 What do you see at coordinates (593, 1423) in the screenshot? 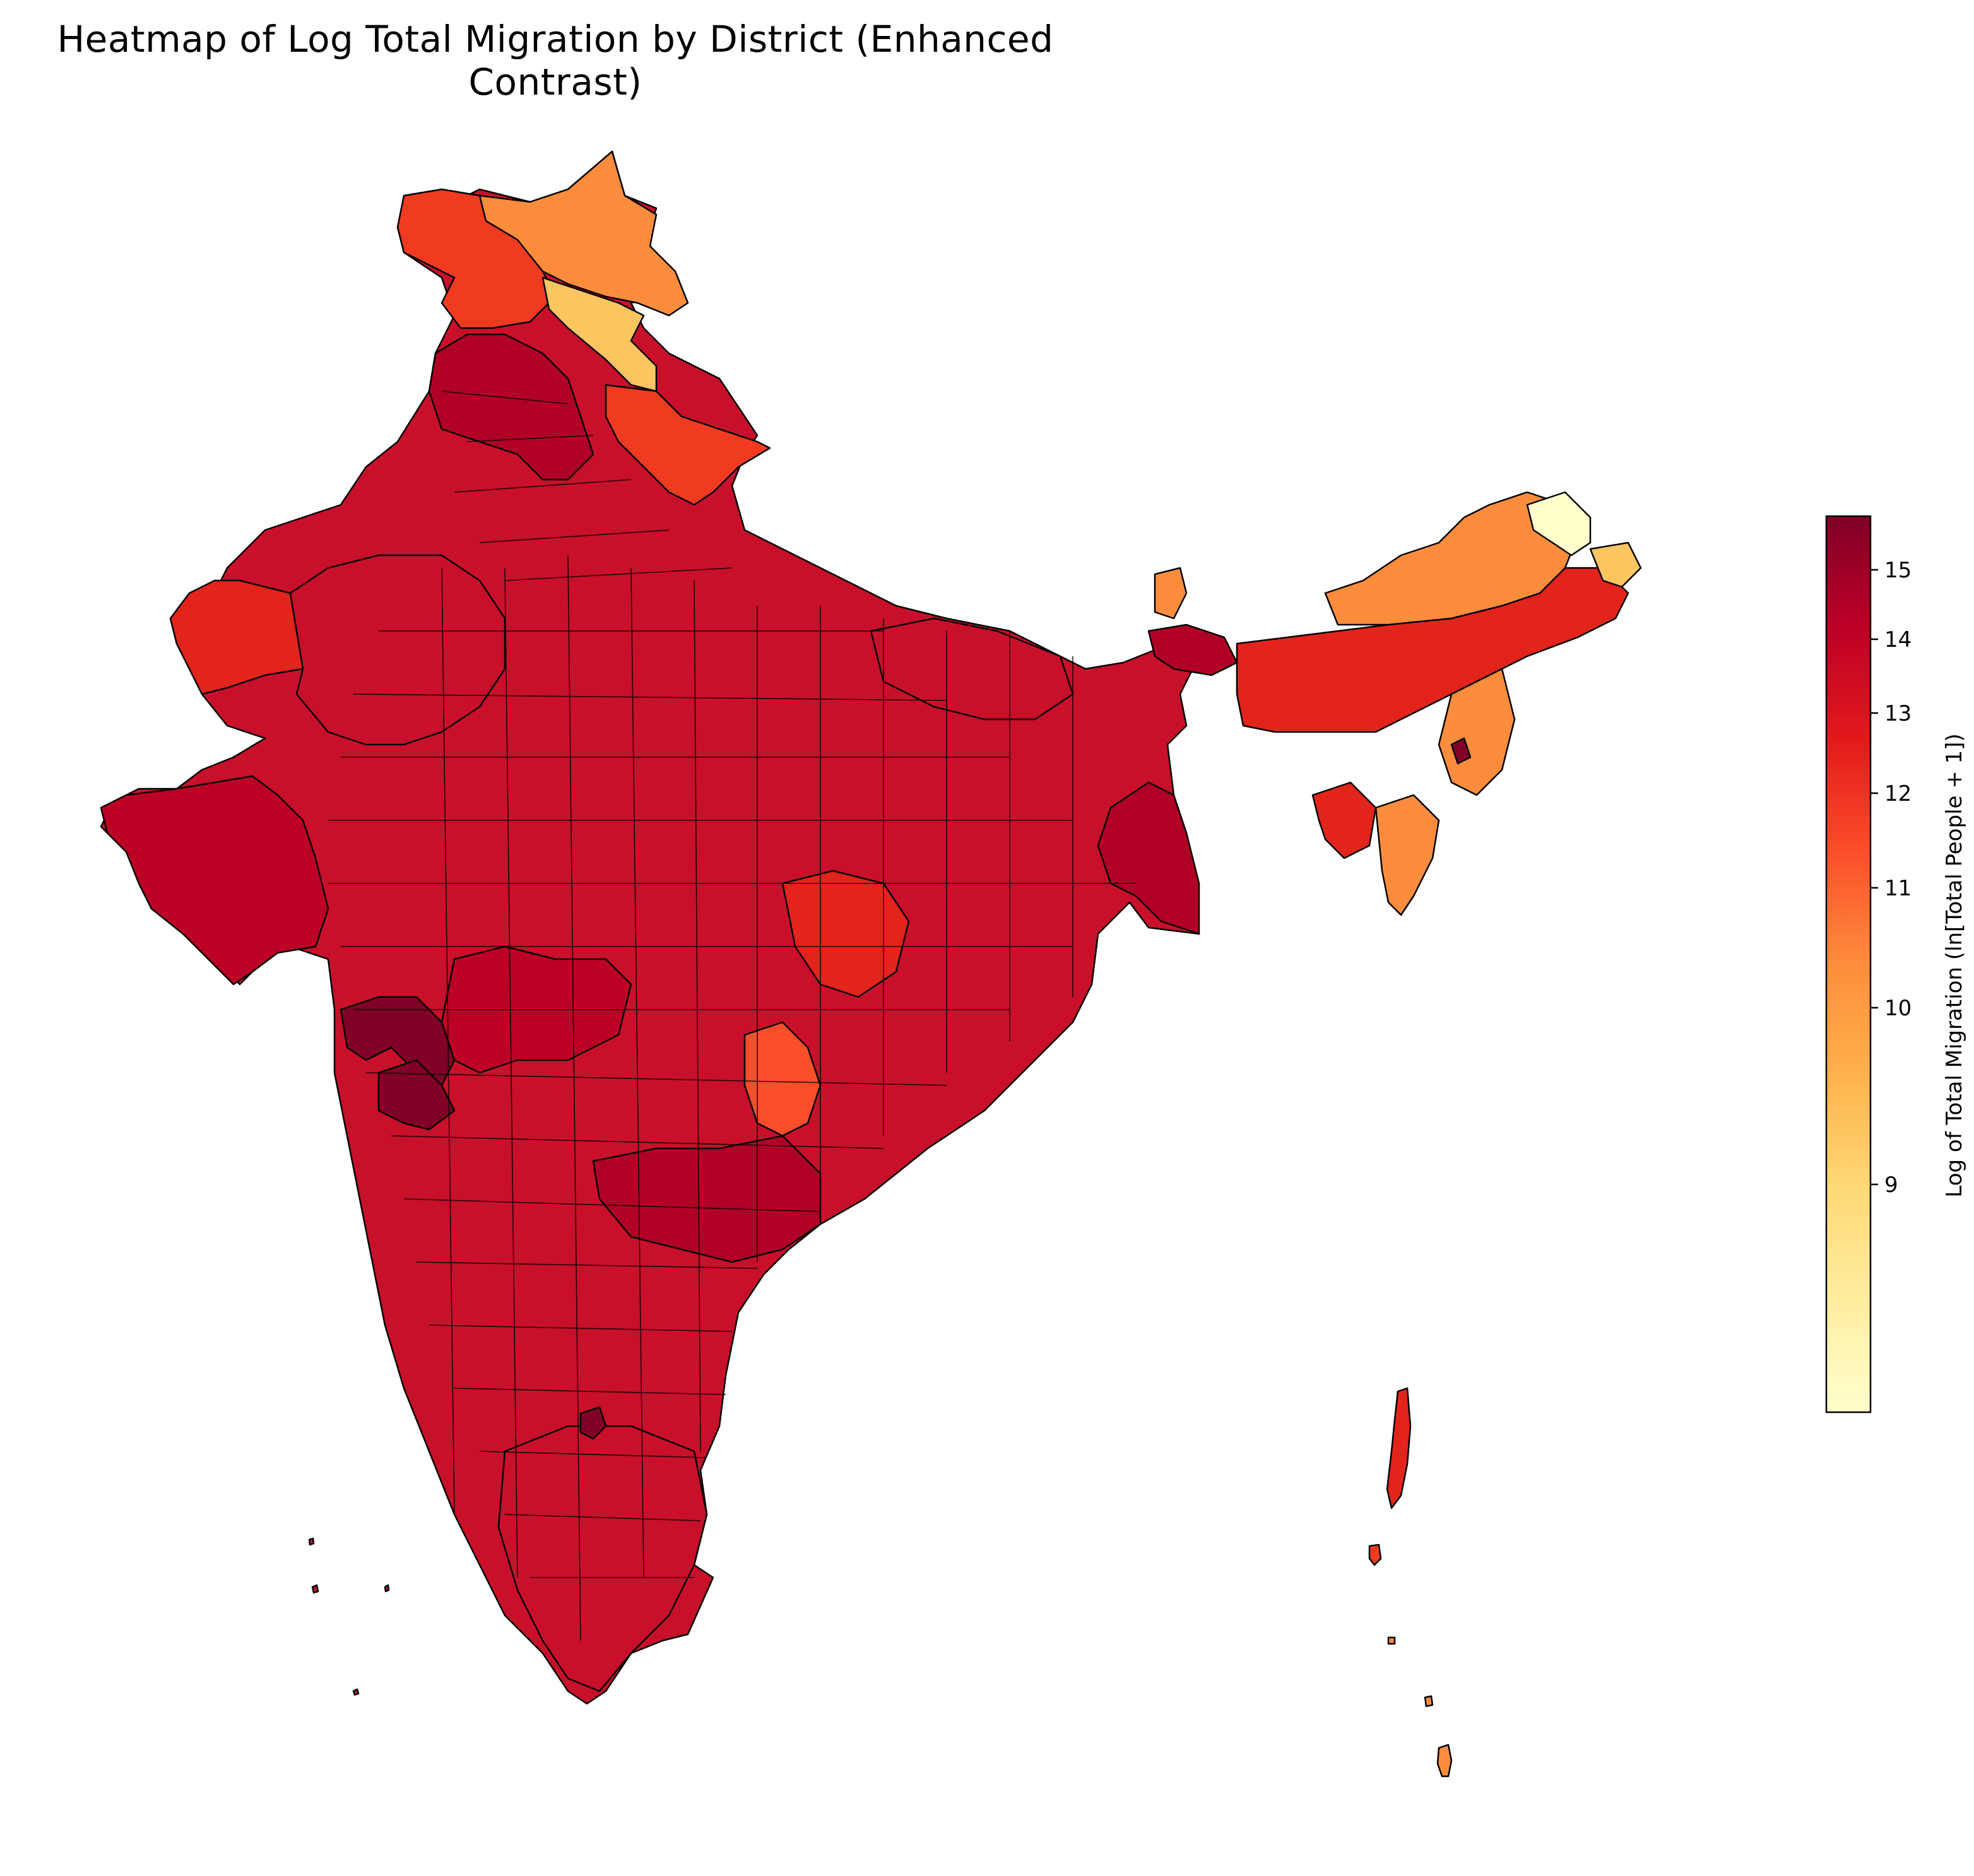
I see `bangalore-region` at bounding box center [593, 1423].